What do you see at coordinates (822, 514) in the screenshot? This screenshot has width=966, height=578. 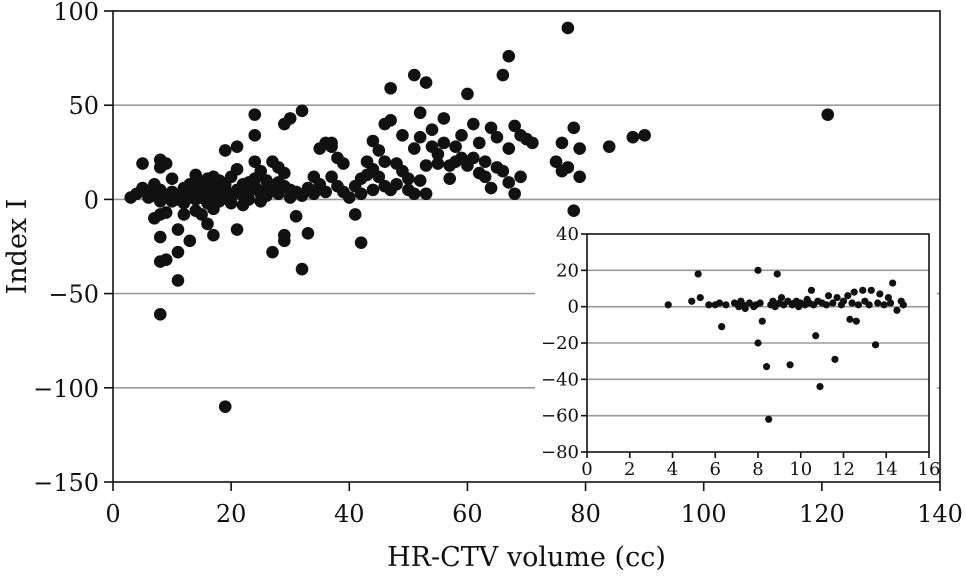 I see `x-tick-label: 120` at bounding box center [822, 514].